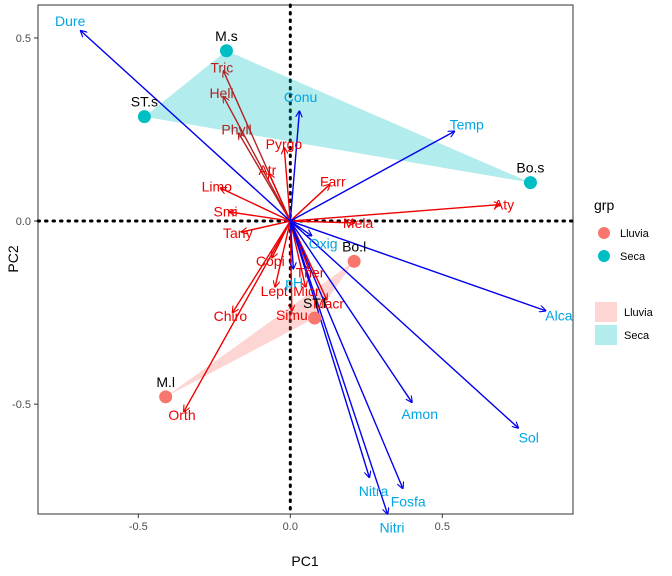  What do you see at coordinates (306, 291) in the screenshot?
I see `species-label: Micr` at bounding box center [306, 291].